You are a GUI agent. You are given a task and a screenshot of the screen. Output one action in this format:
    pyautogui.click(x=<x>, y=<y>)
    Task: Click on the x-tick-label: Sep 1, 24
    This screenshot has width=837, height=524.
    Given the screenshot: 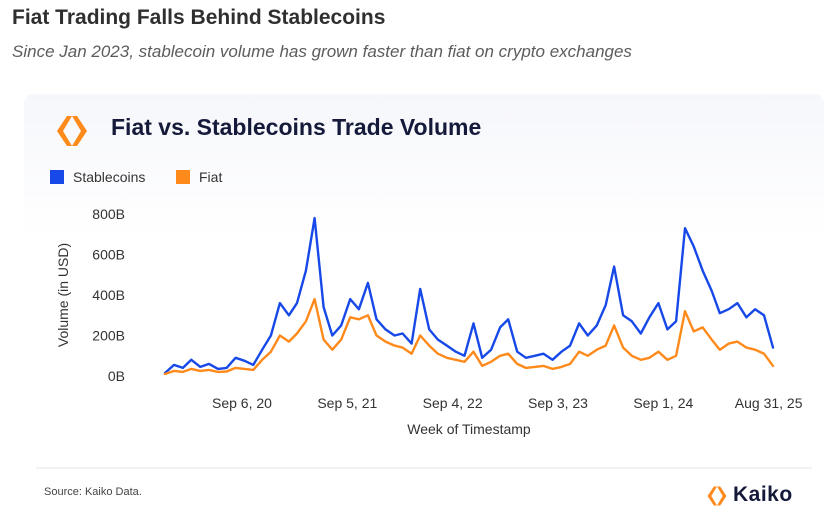 What is the action you would take?
    pyautogui.click(x=663, y=403)
    